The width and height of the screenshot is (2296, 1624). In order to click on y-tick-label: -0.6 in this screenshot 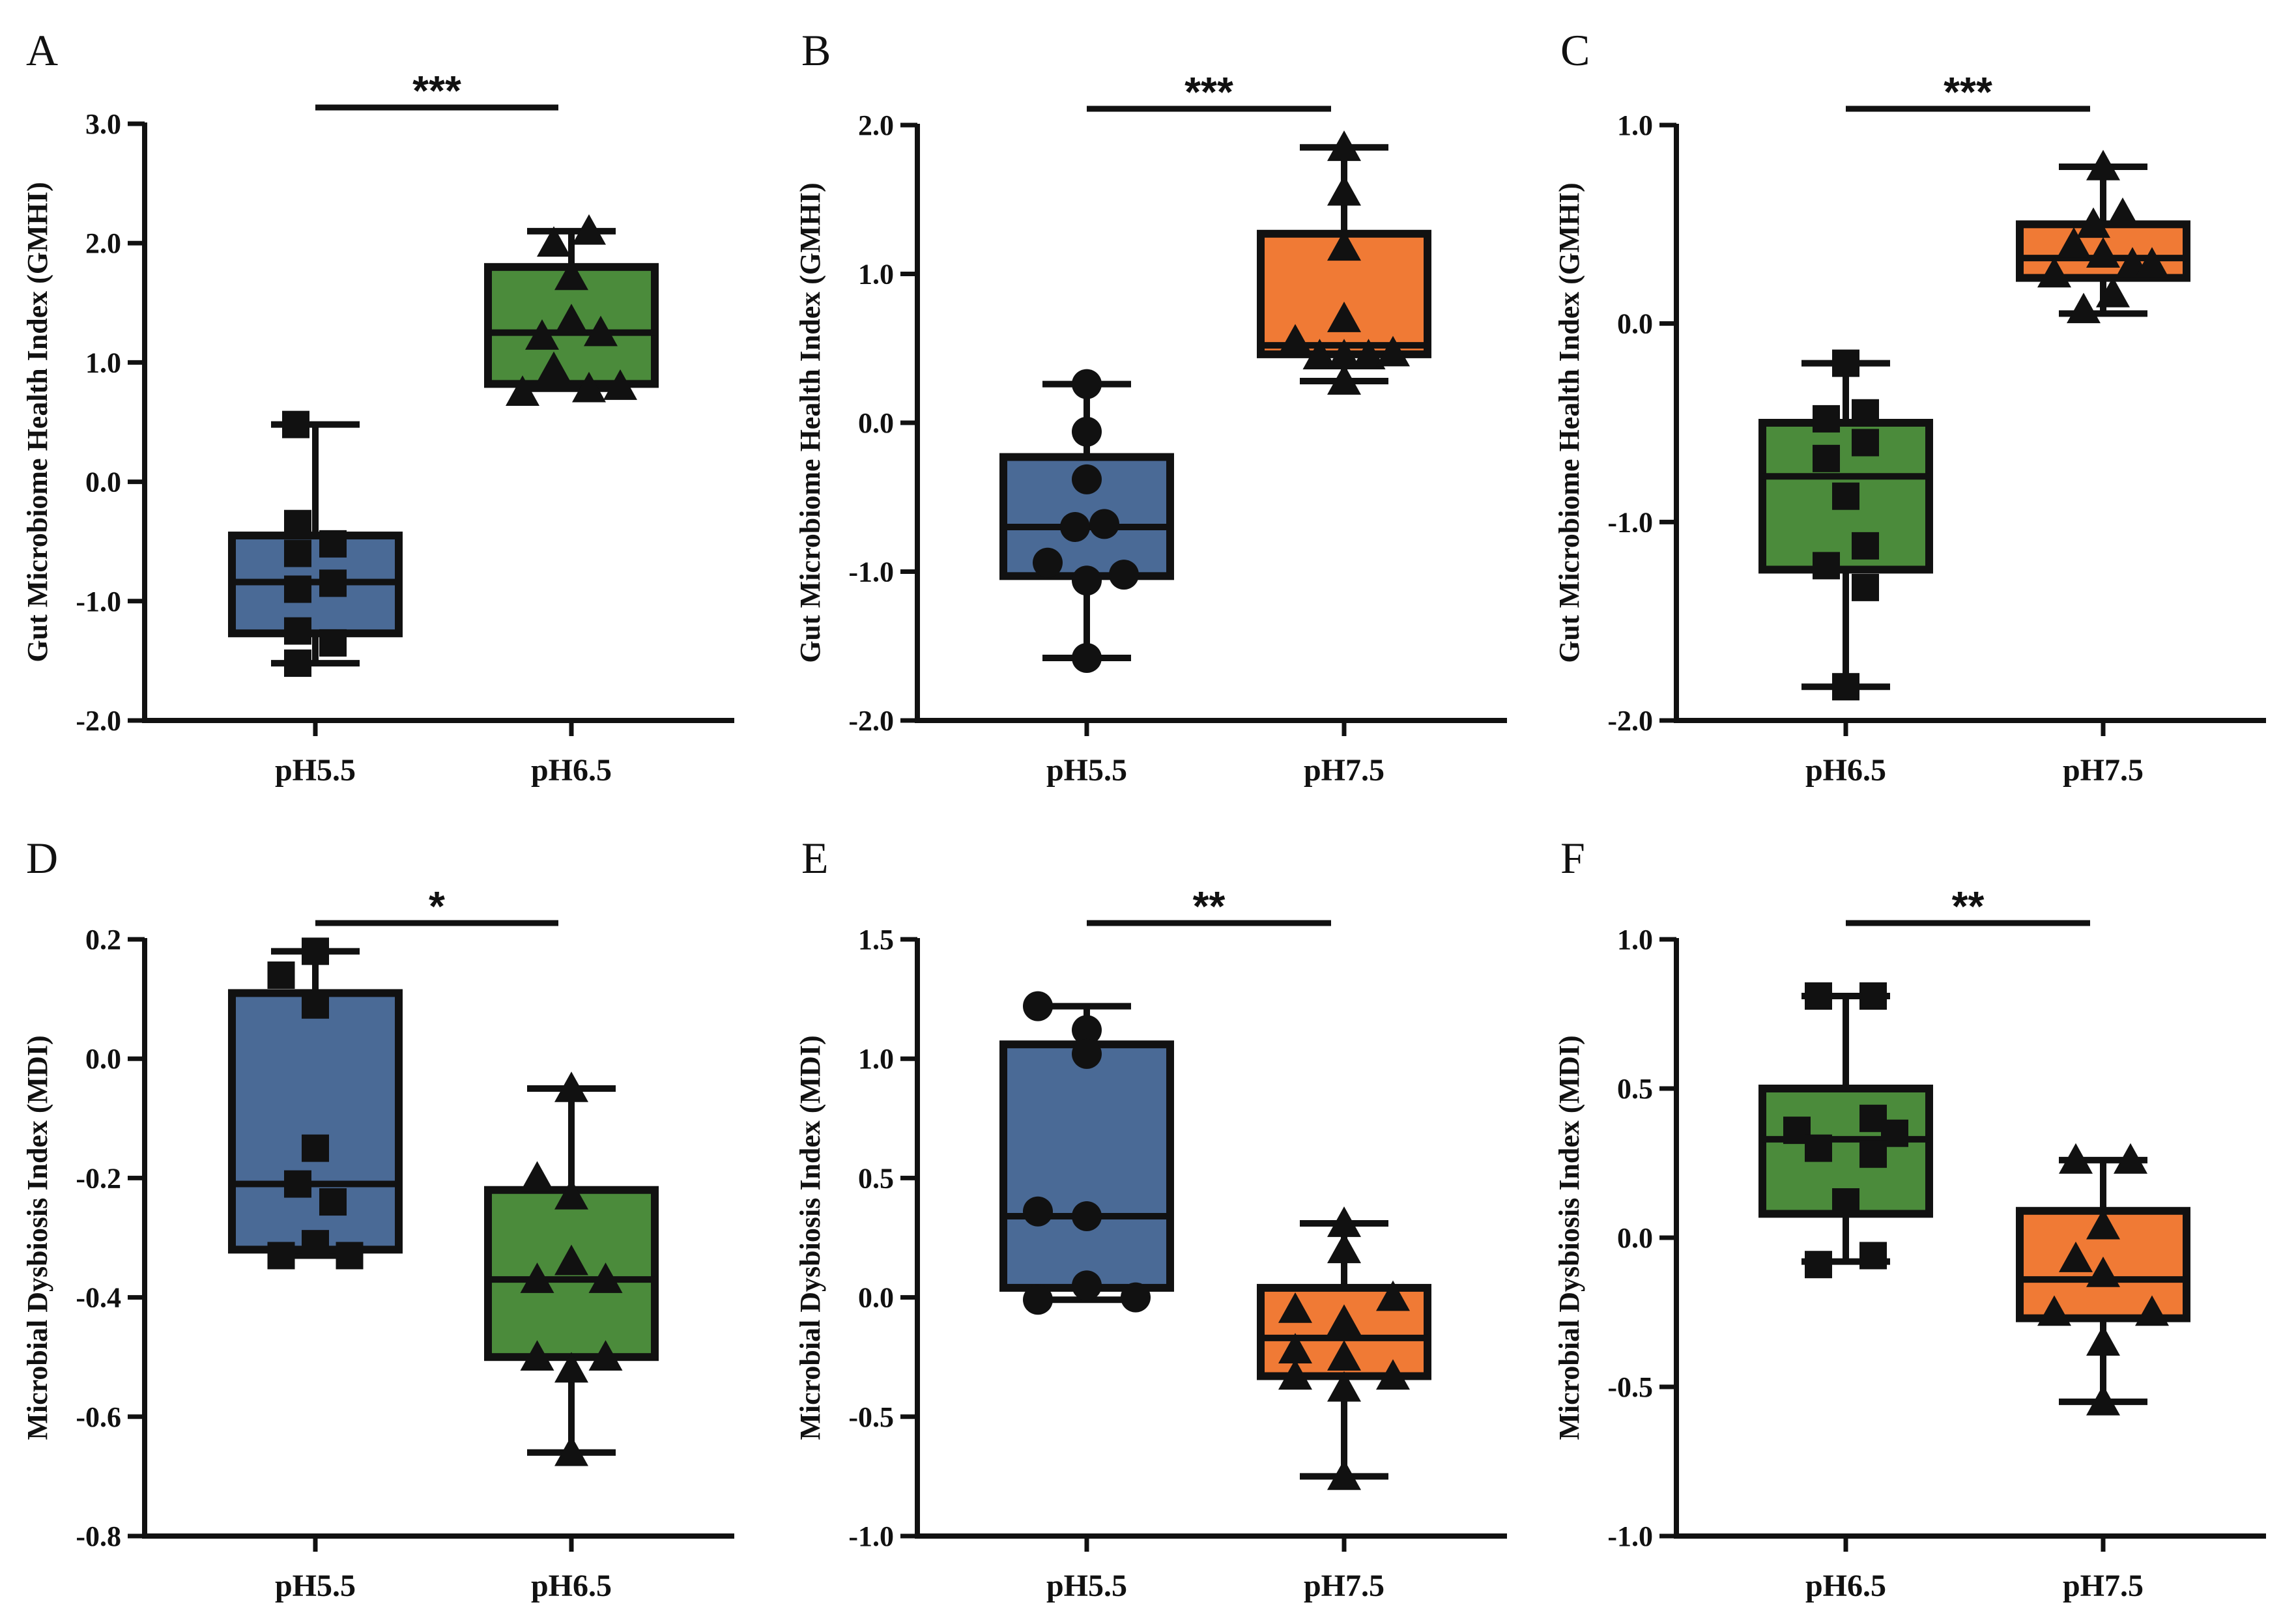, I will do `click(98, 1417)`.